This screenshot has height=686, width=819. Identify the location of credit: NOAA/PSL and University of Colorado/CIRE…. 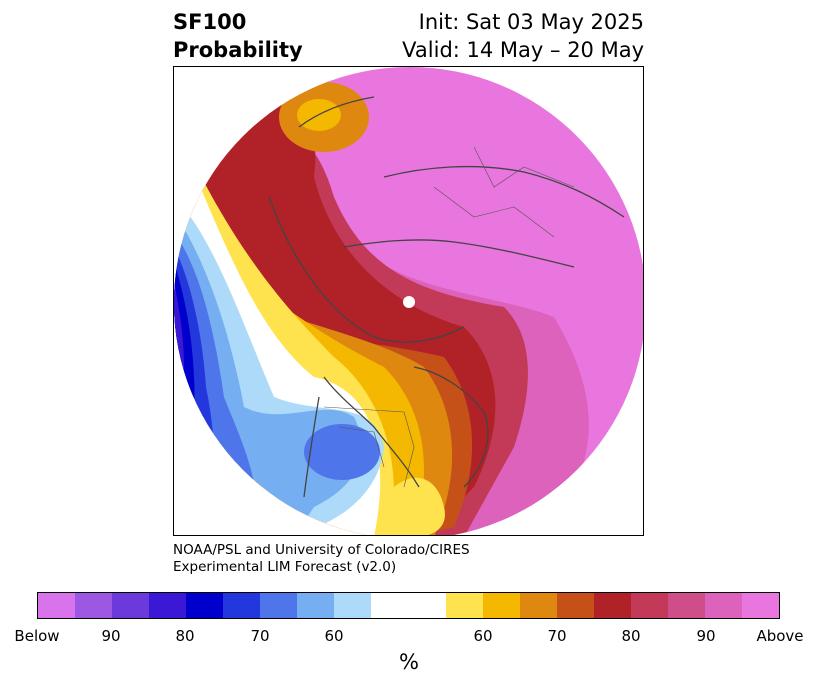
(321, 559).